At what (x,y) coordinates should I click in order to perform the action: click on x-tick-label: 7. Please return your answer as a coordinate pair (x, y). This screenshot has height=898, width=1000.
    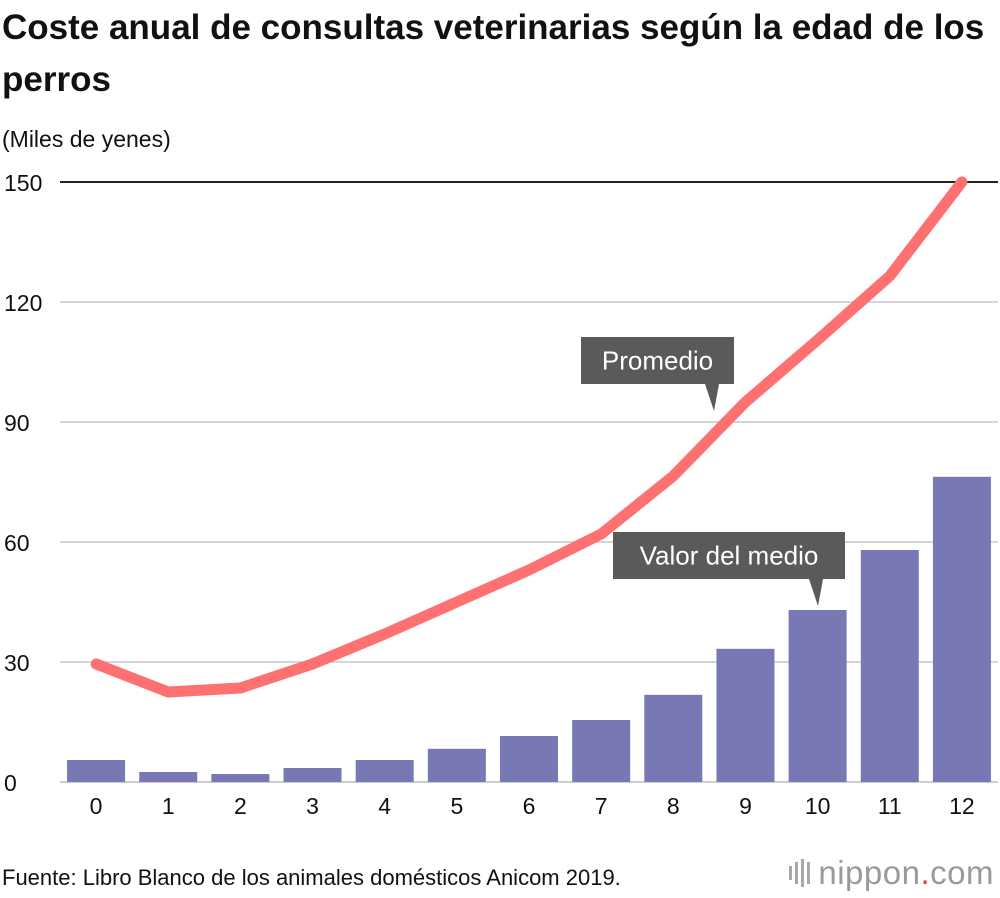
    Looking at the image, I should click on (601, 806).